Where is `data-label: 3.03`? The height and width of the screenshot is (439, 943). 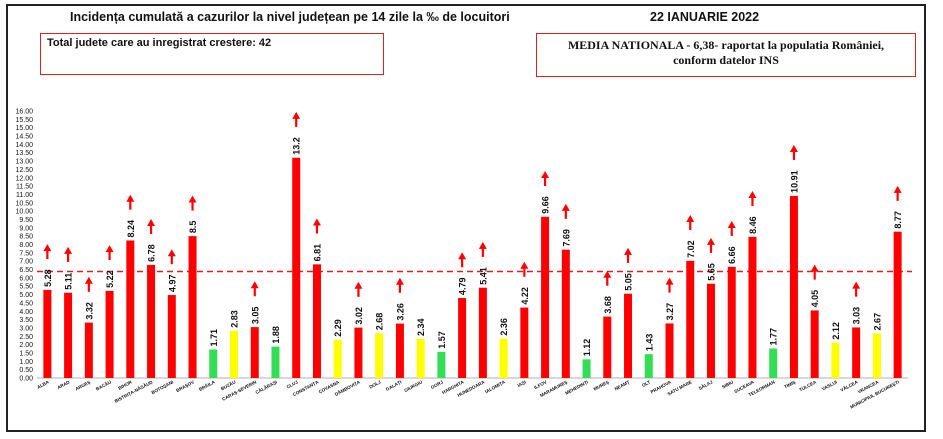
data-label: 3.03 is located at coordinates (857, 316).